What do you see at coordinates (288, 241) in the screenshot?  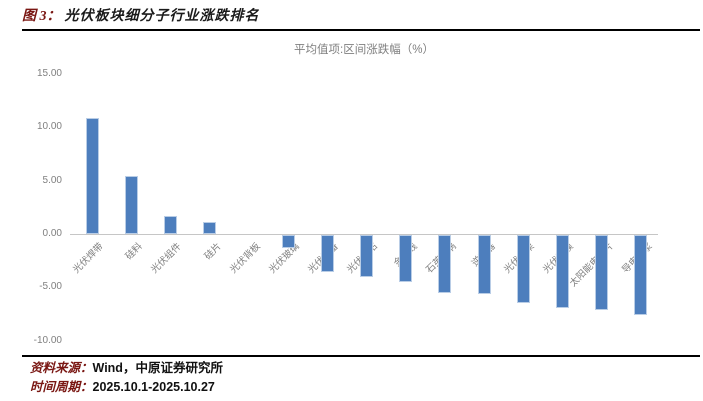 I see `bar-光伏玻璃` at bounding box center [288, 241].